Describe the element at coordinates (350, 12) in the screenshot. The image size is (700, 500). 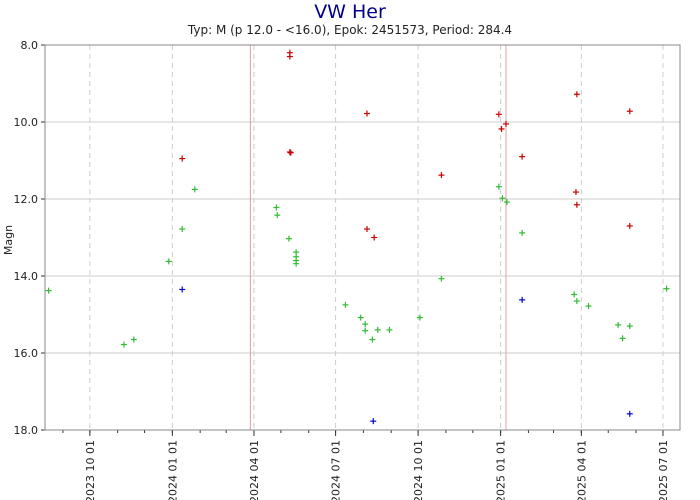
I see `chart-title: VW Her` at that location.